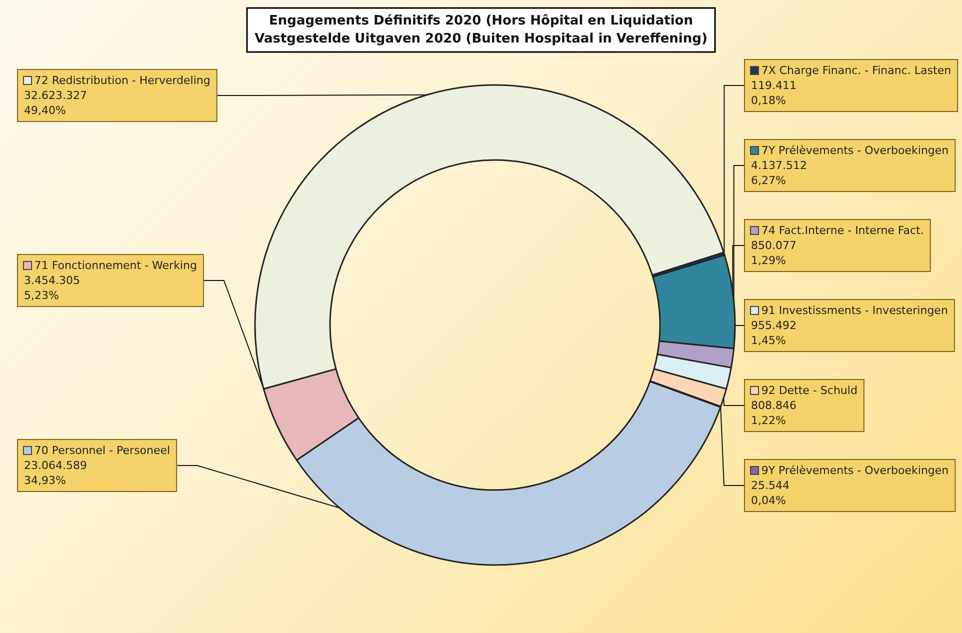 The width and height of the screenshot is (962, 633). What do you see at coordinates (842, 230) in the screenshot?
I see `legend-label: 74 Fact.Interne - Interne Fact.` at bounding box center [842, 230].